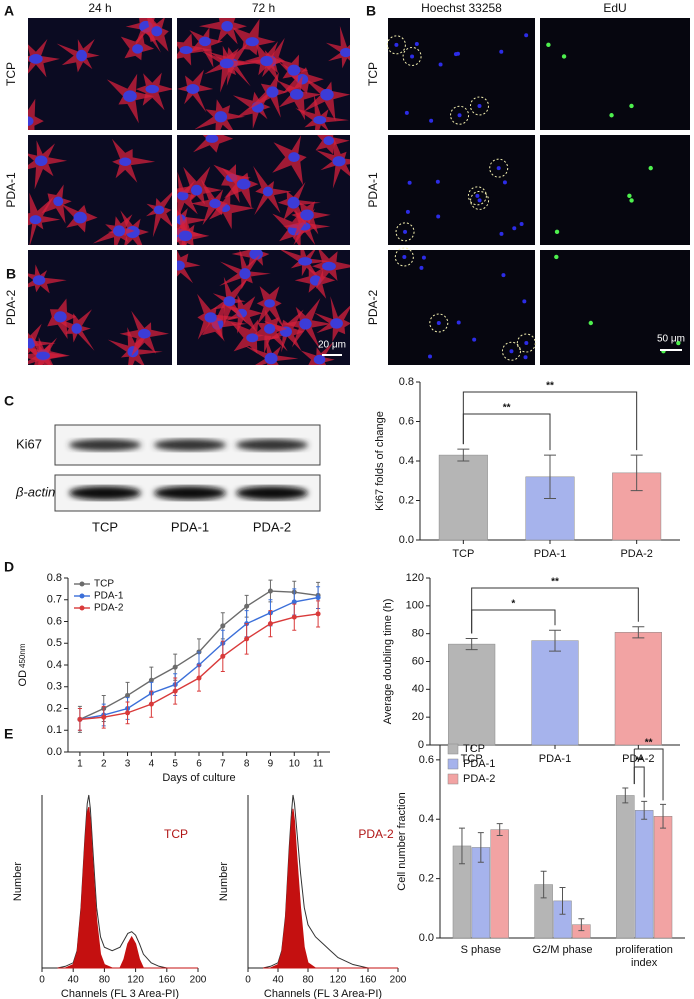  Describe the element at coordinates (373, 190) in the screenshot. I see `row-label: PDA-1` at that location.